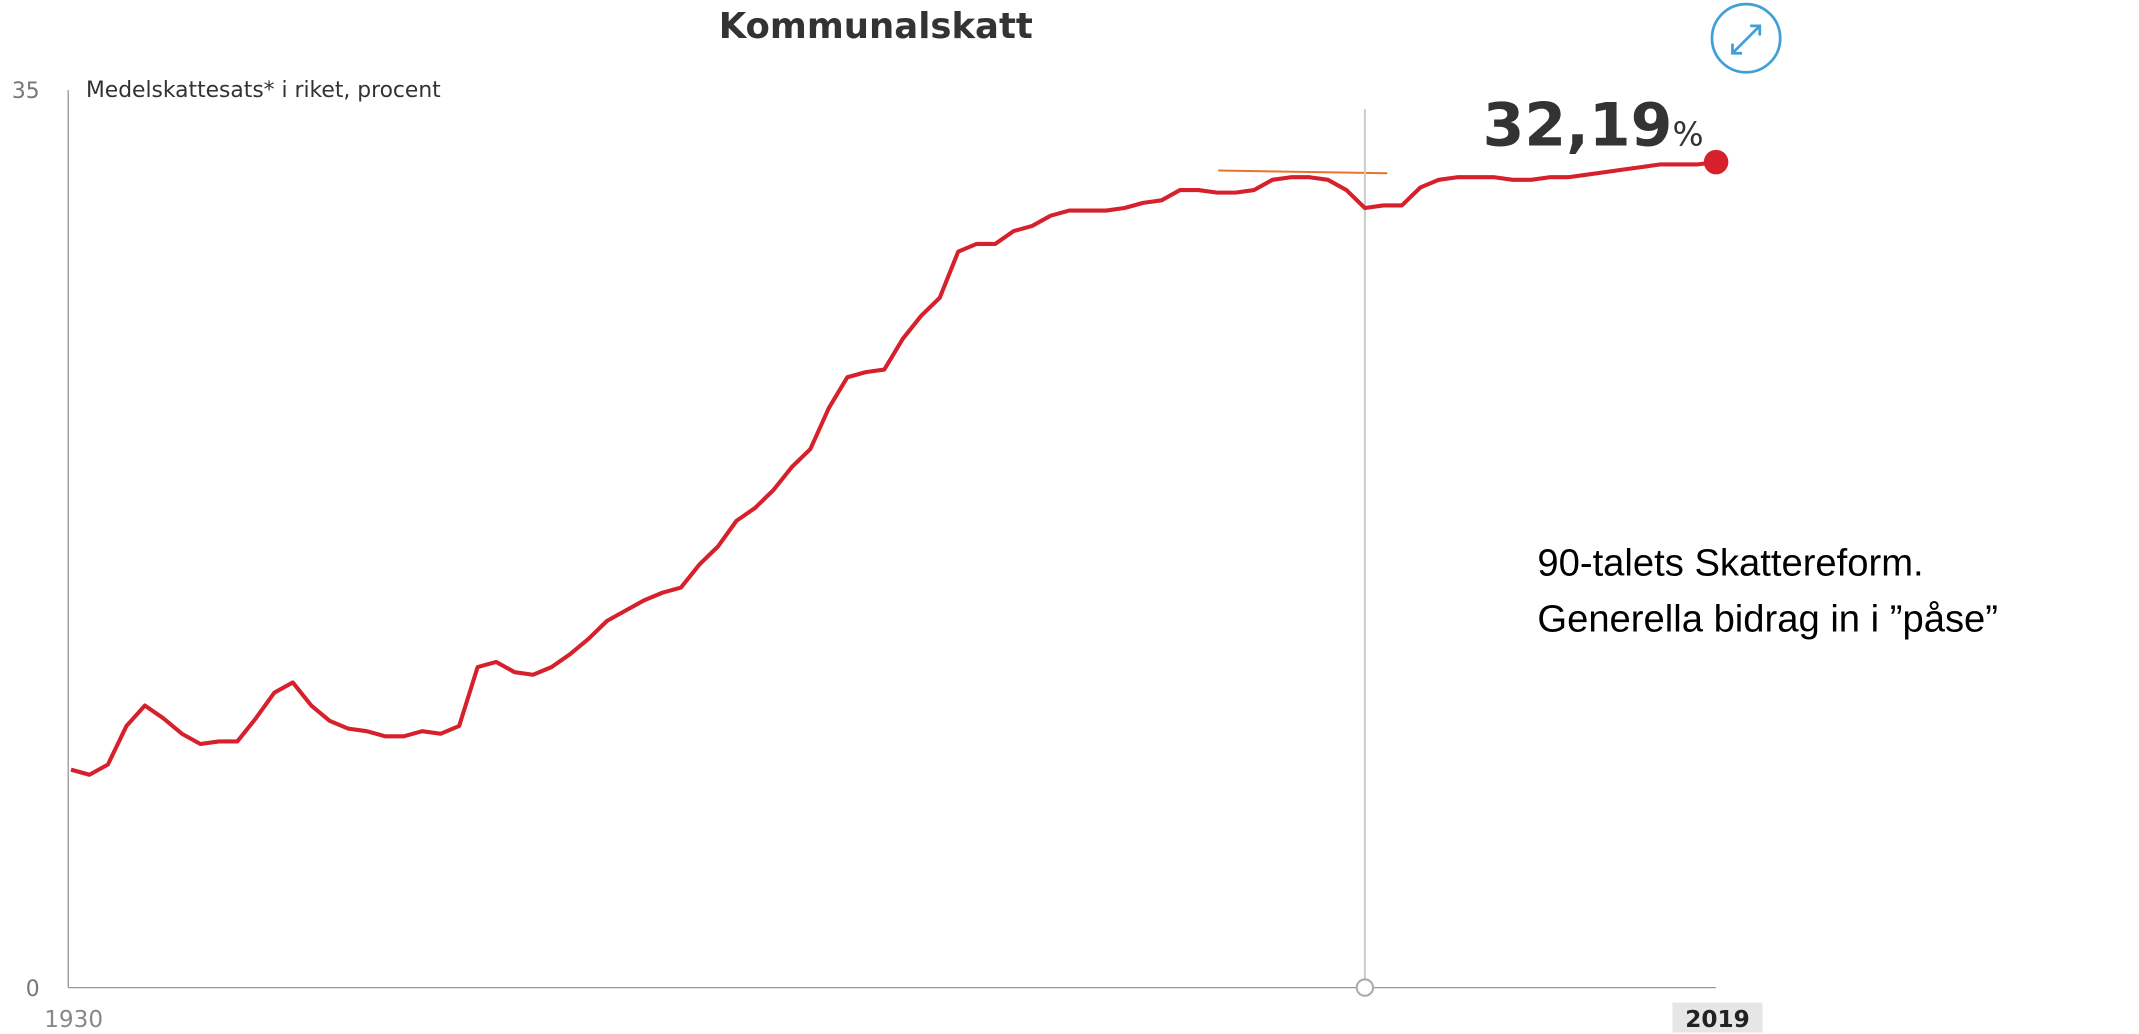 The width and height of the screenshot is (2139, 1034). What do you see at coordinates (26, 91) in the screenshot?
I see `y-tick-label: 35` at bounding box center [26, 91].